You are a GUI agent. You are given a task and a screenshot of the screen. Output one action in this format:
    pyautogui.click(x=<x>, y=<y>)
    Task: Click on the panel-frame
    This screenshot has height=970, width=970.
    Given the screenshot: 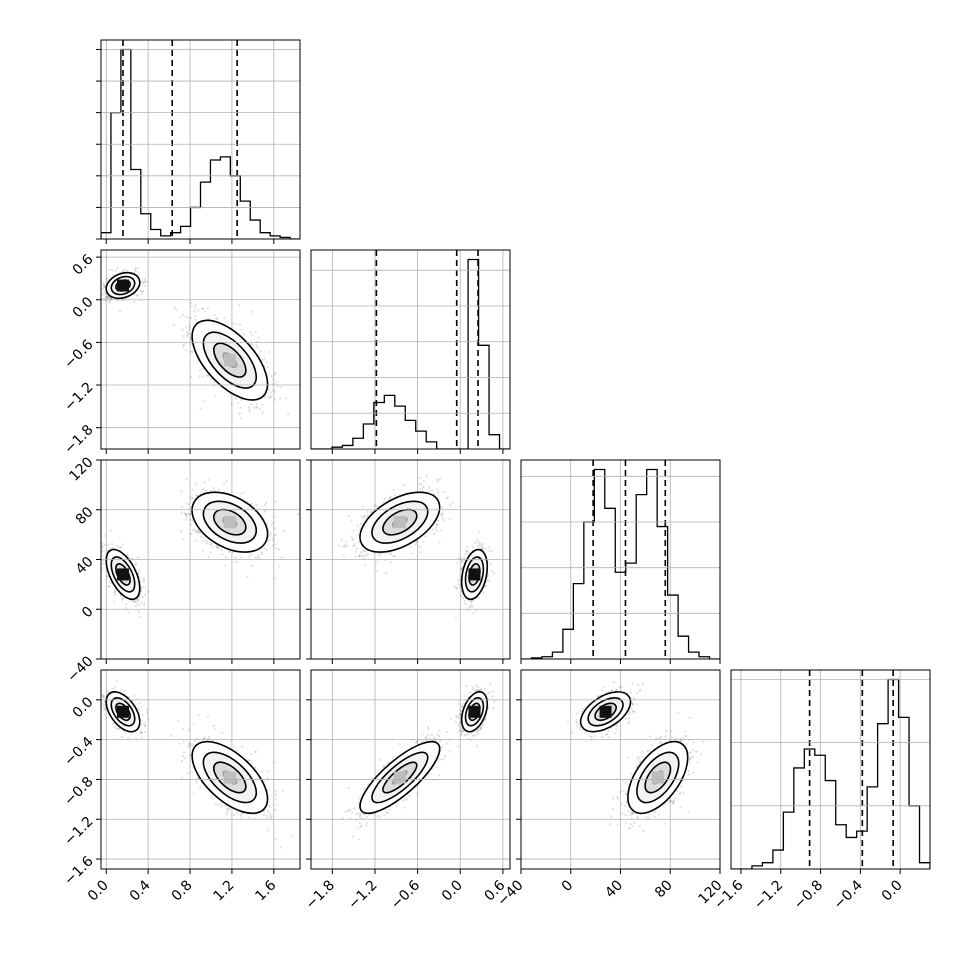 What is the action you would take?
    pyautogui.click(x=200, y=349)
    